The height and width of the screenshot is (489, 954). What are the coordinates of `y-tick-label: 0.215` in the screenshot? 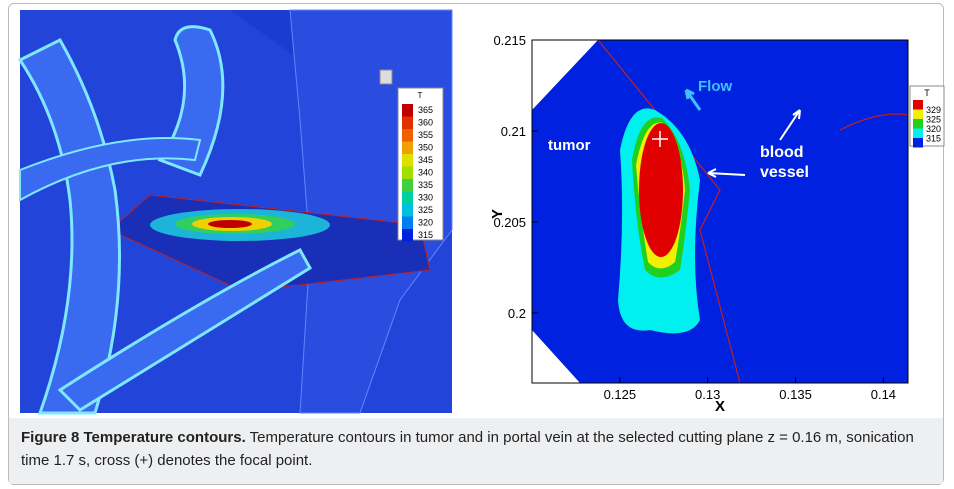 It's located at (509, 40).